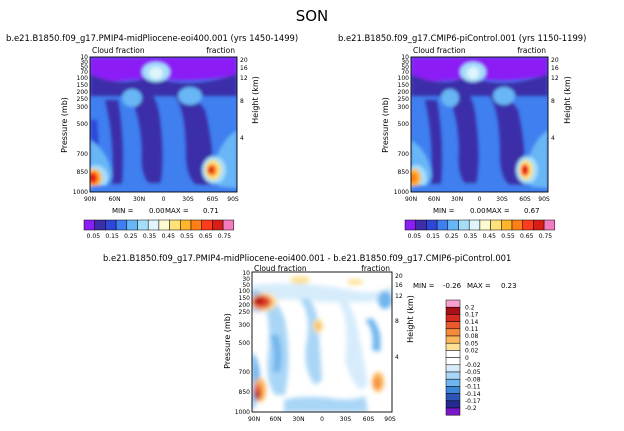 The width and height of the screenshot is (624, 431). What do you see at coordinates (473, 379) in the screenshot?
I see `colorbar-label: -0.08` at bounding box center [473, 379].